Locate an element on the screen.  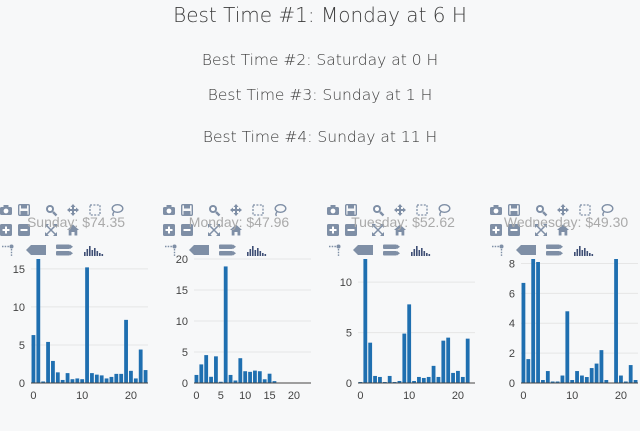
camera-icon is located at coordinates (6, 210).